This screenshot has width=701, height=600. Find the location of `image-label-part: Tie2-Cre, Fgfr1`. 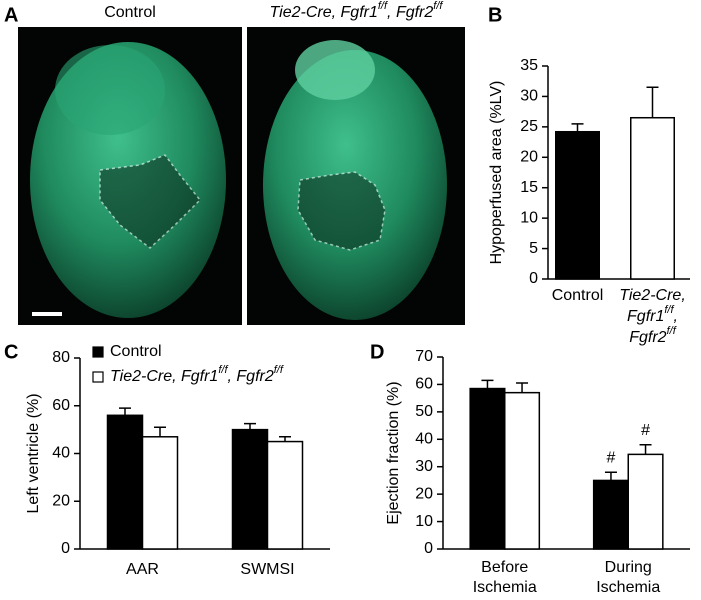

image-label-part: Tie2-Cre, Fgfr1 is located at coordinates (324, 12).